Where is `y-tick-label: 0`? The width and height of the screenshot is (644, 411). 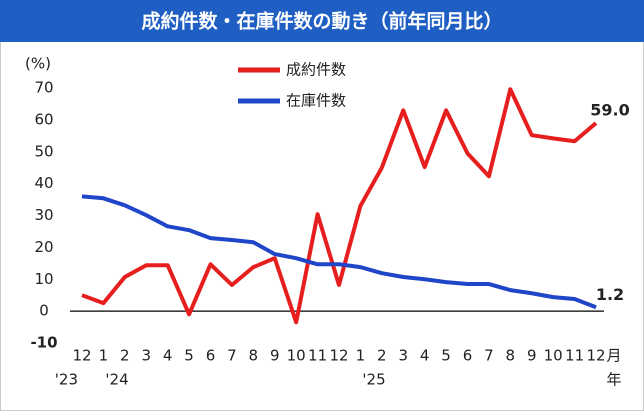
y-tick-label: 0 is located at coordinates (44, 311).